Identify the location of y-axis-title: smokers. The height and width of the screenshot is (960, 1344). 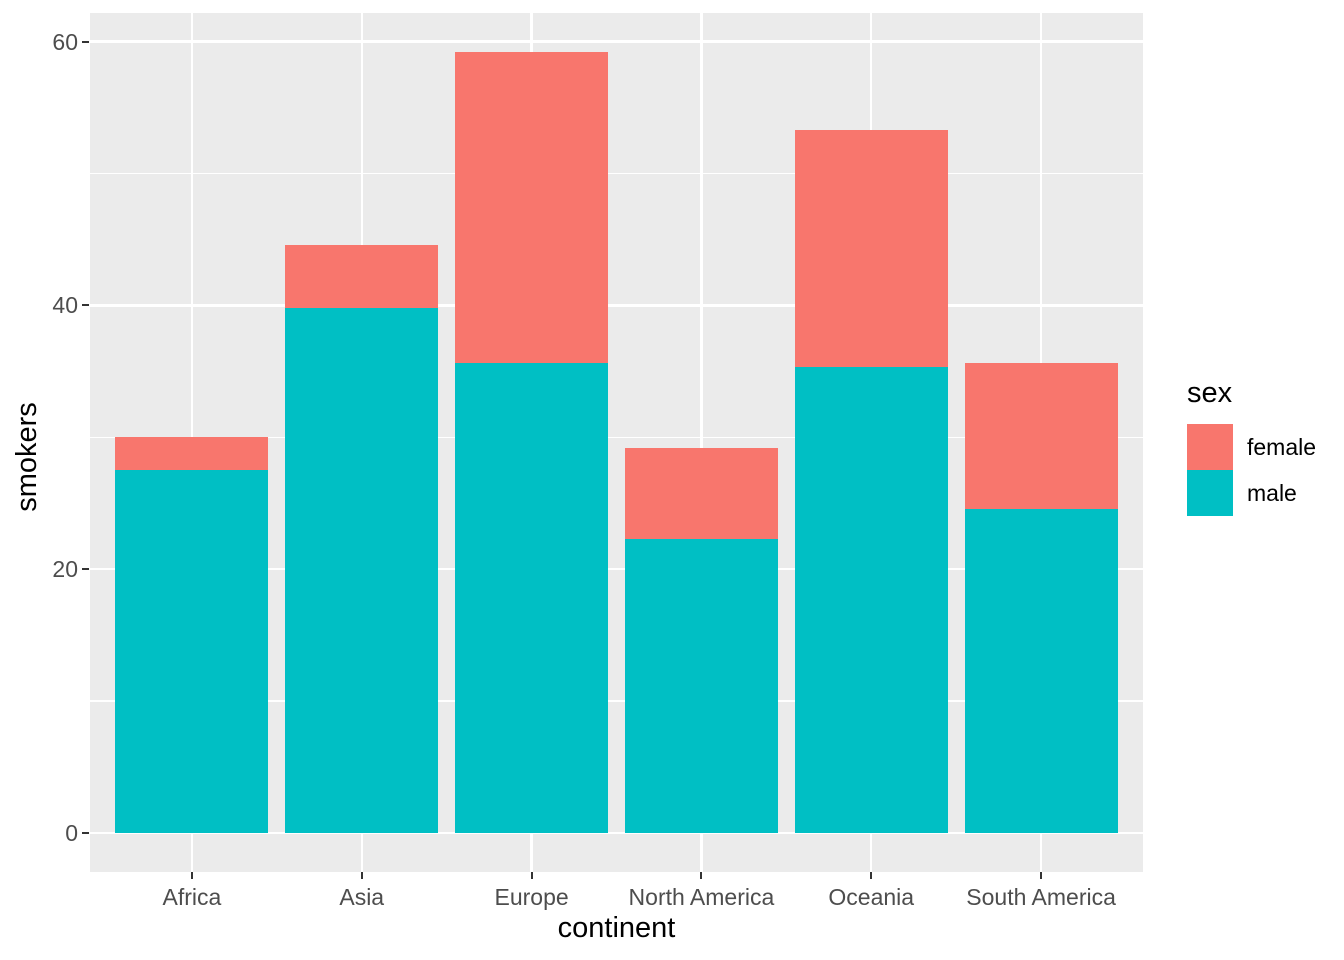
(26, 457).